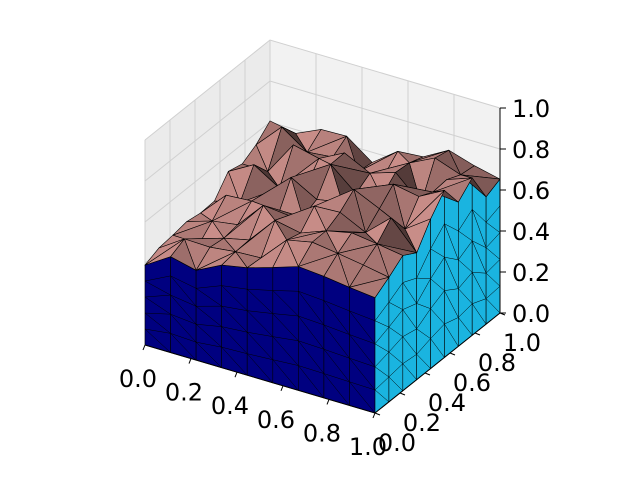 This screenshot has height=480, width=640. I want to click on y-tick-label: 0.6, so click(472, 383).